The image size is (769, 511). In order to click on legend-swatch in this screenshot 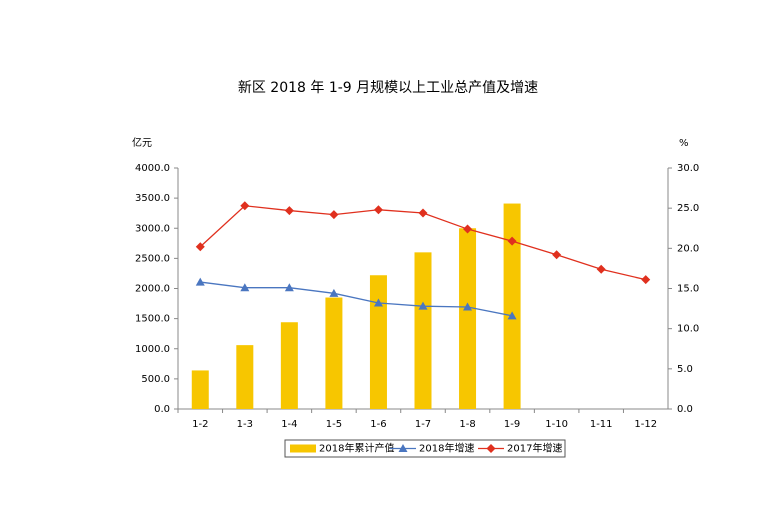, I will do `click(303, 448)`.